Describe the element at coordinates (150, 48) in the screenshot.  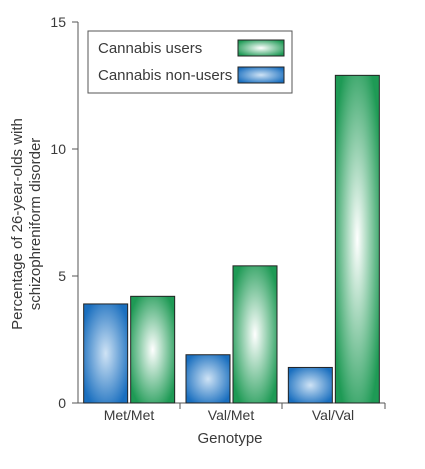
I see `legend-label-users: Cannabis users` at that location.